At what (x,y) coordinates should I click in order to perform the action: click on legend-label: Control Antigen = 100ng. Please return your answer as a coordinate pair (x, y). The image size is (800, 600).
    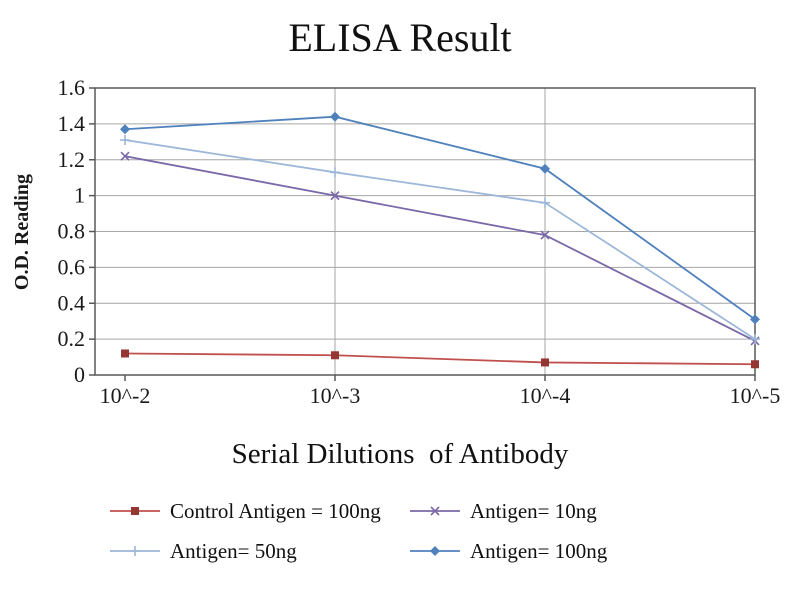
    Looking at the image, I should click on (275, 510).